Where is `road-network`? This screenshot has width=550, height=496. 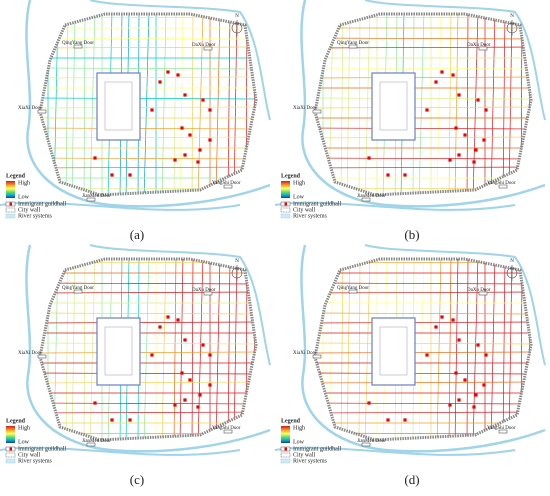
road-network is located at coordinates (148, 349).